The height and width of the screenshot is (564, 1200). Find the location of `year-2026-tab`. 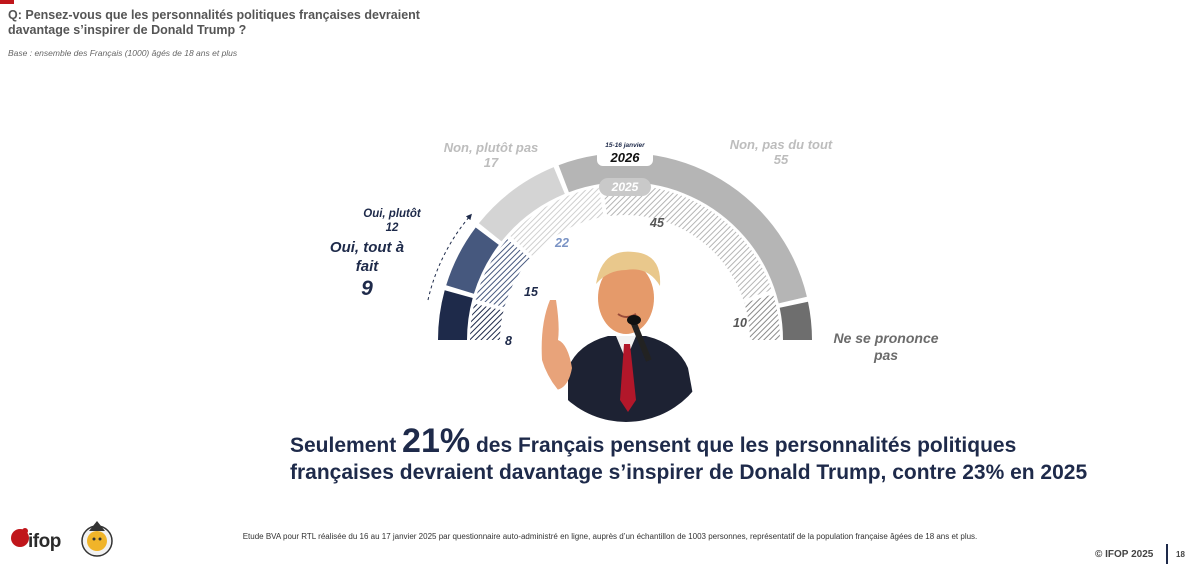

year-2026-tab is located at coordinates (625, 153).